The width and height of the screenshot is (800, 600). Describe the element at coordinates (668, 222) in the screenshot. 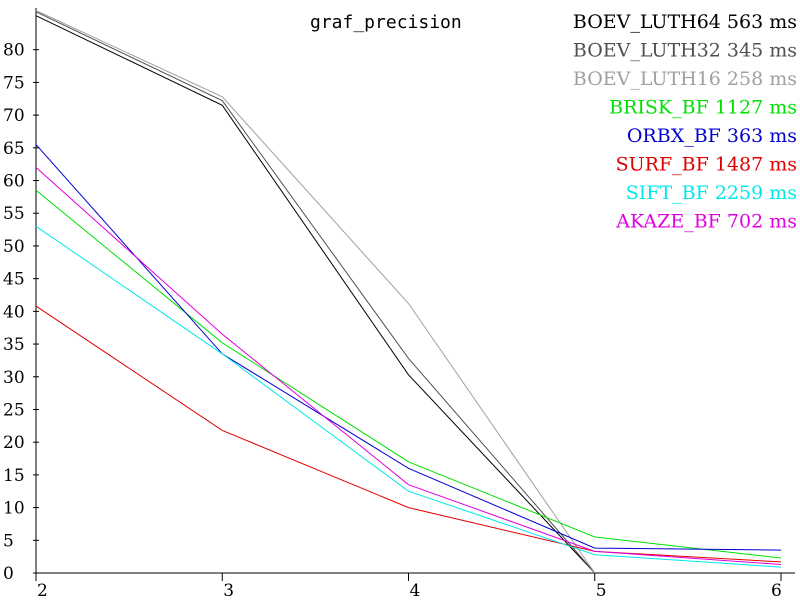

I see `legend-series-name: AKAZE_BF` at that location.